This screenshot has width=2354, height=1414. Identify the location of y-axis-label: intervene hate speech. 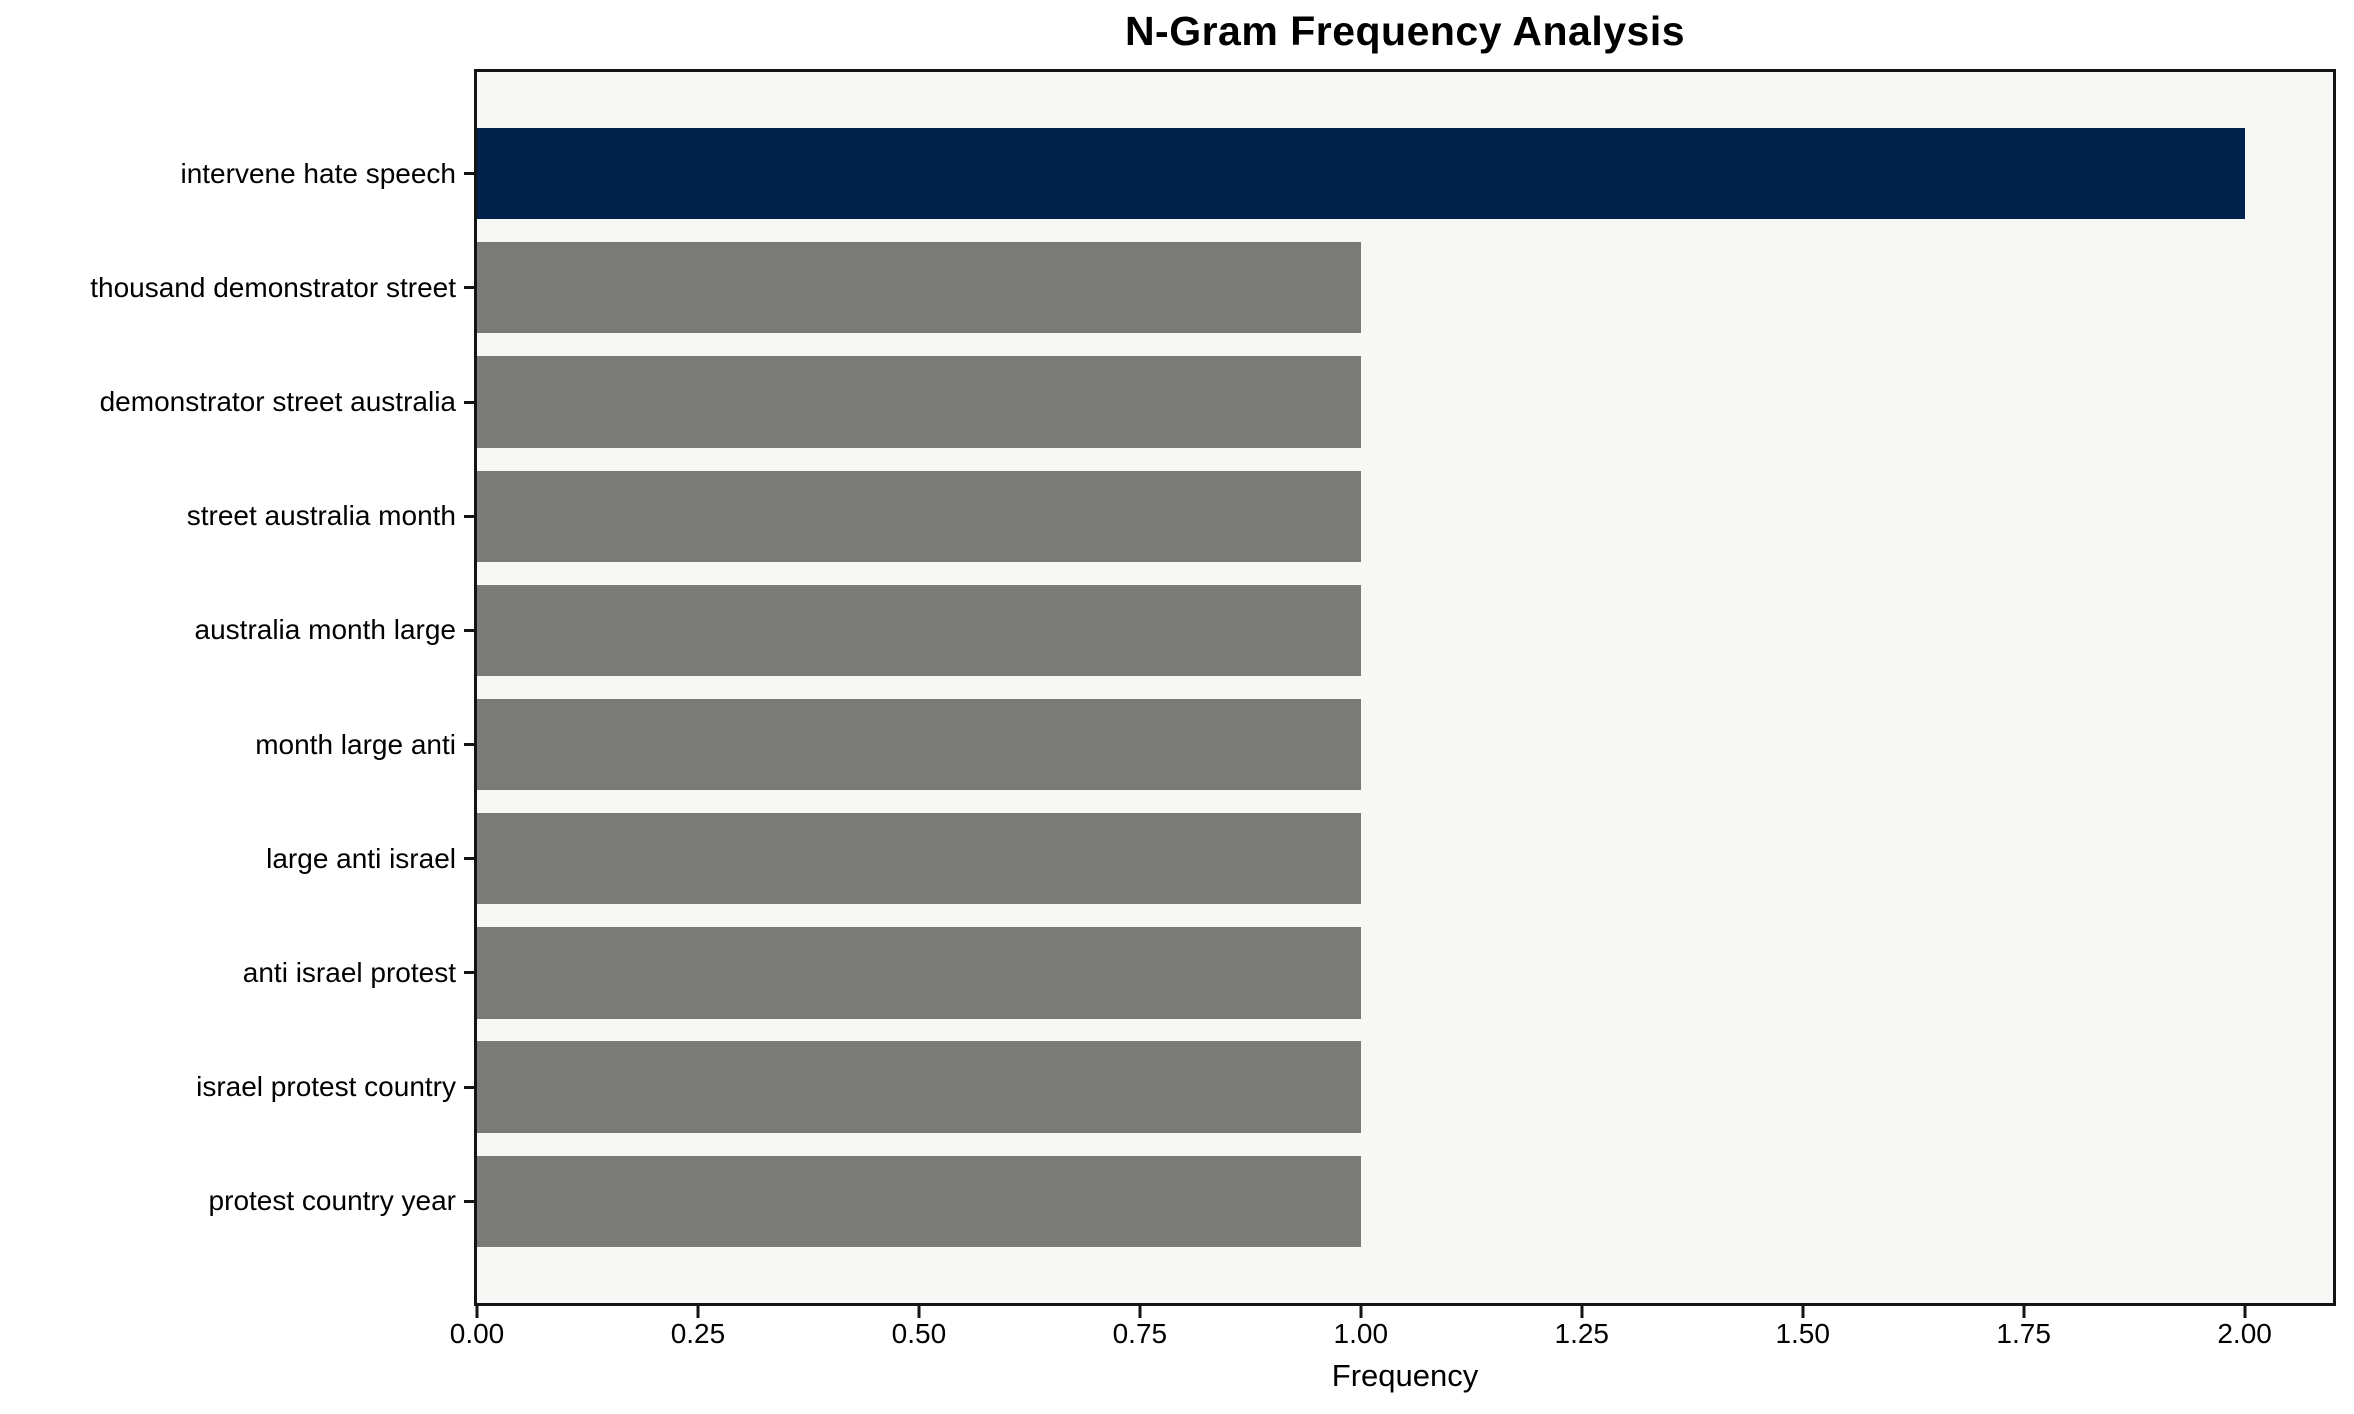
(318, 173).